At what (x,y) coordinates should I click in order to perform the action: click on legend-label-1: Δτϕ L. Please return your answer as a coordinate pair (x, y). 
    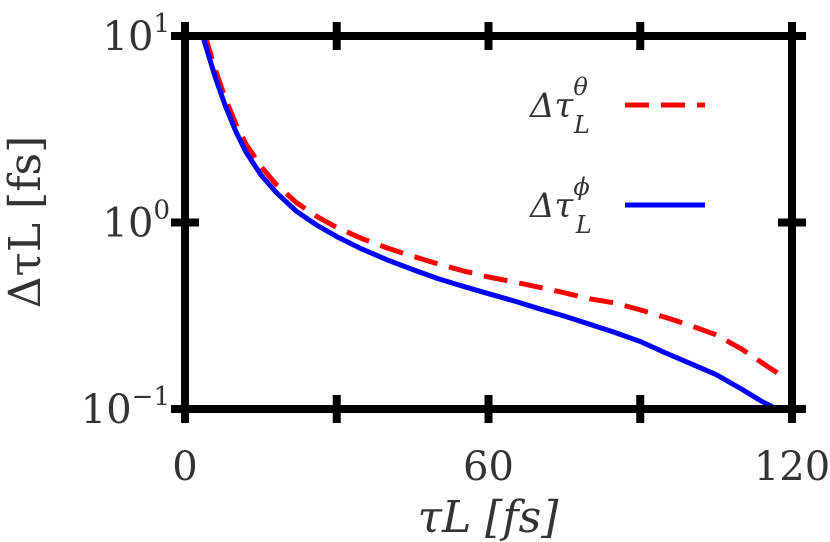
    Looking at the image, I should click on (560, 206).